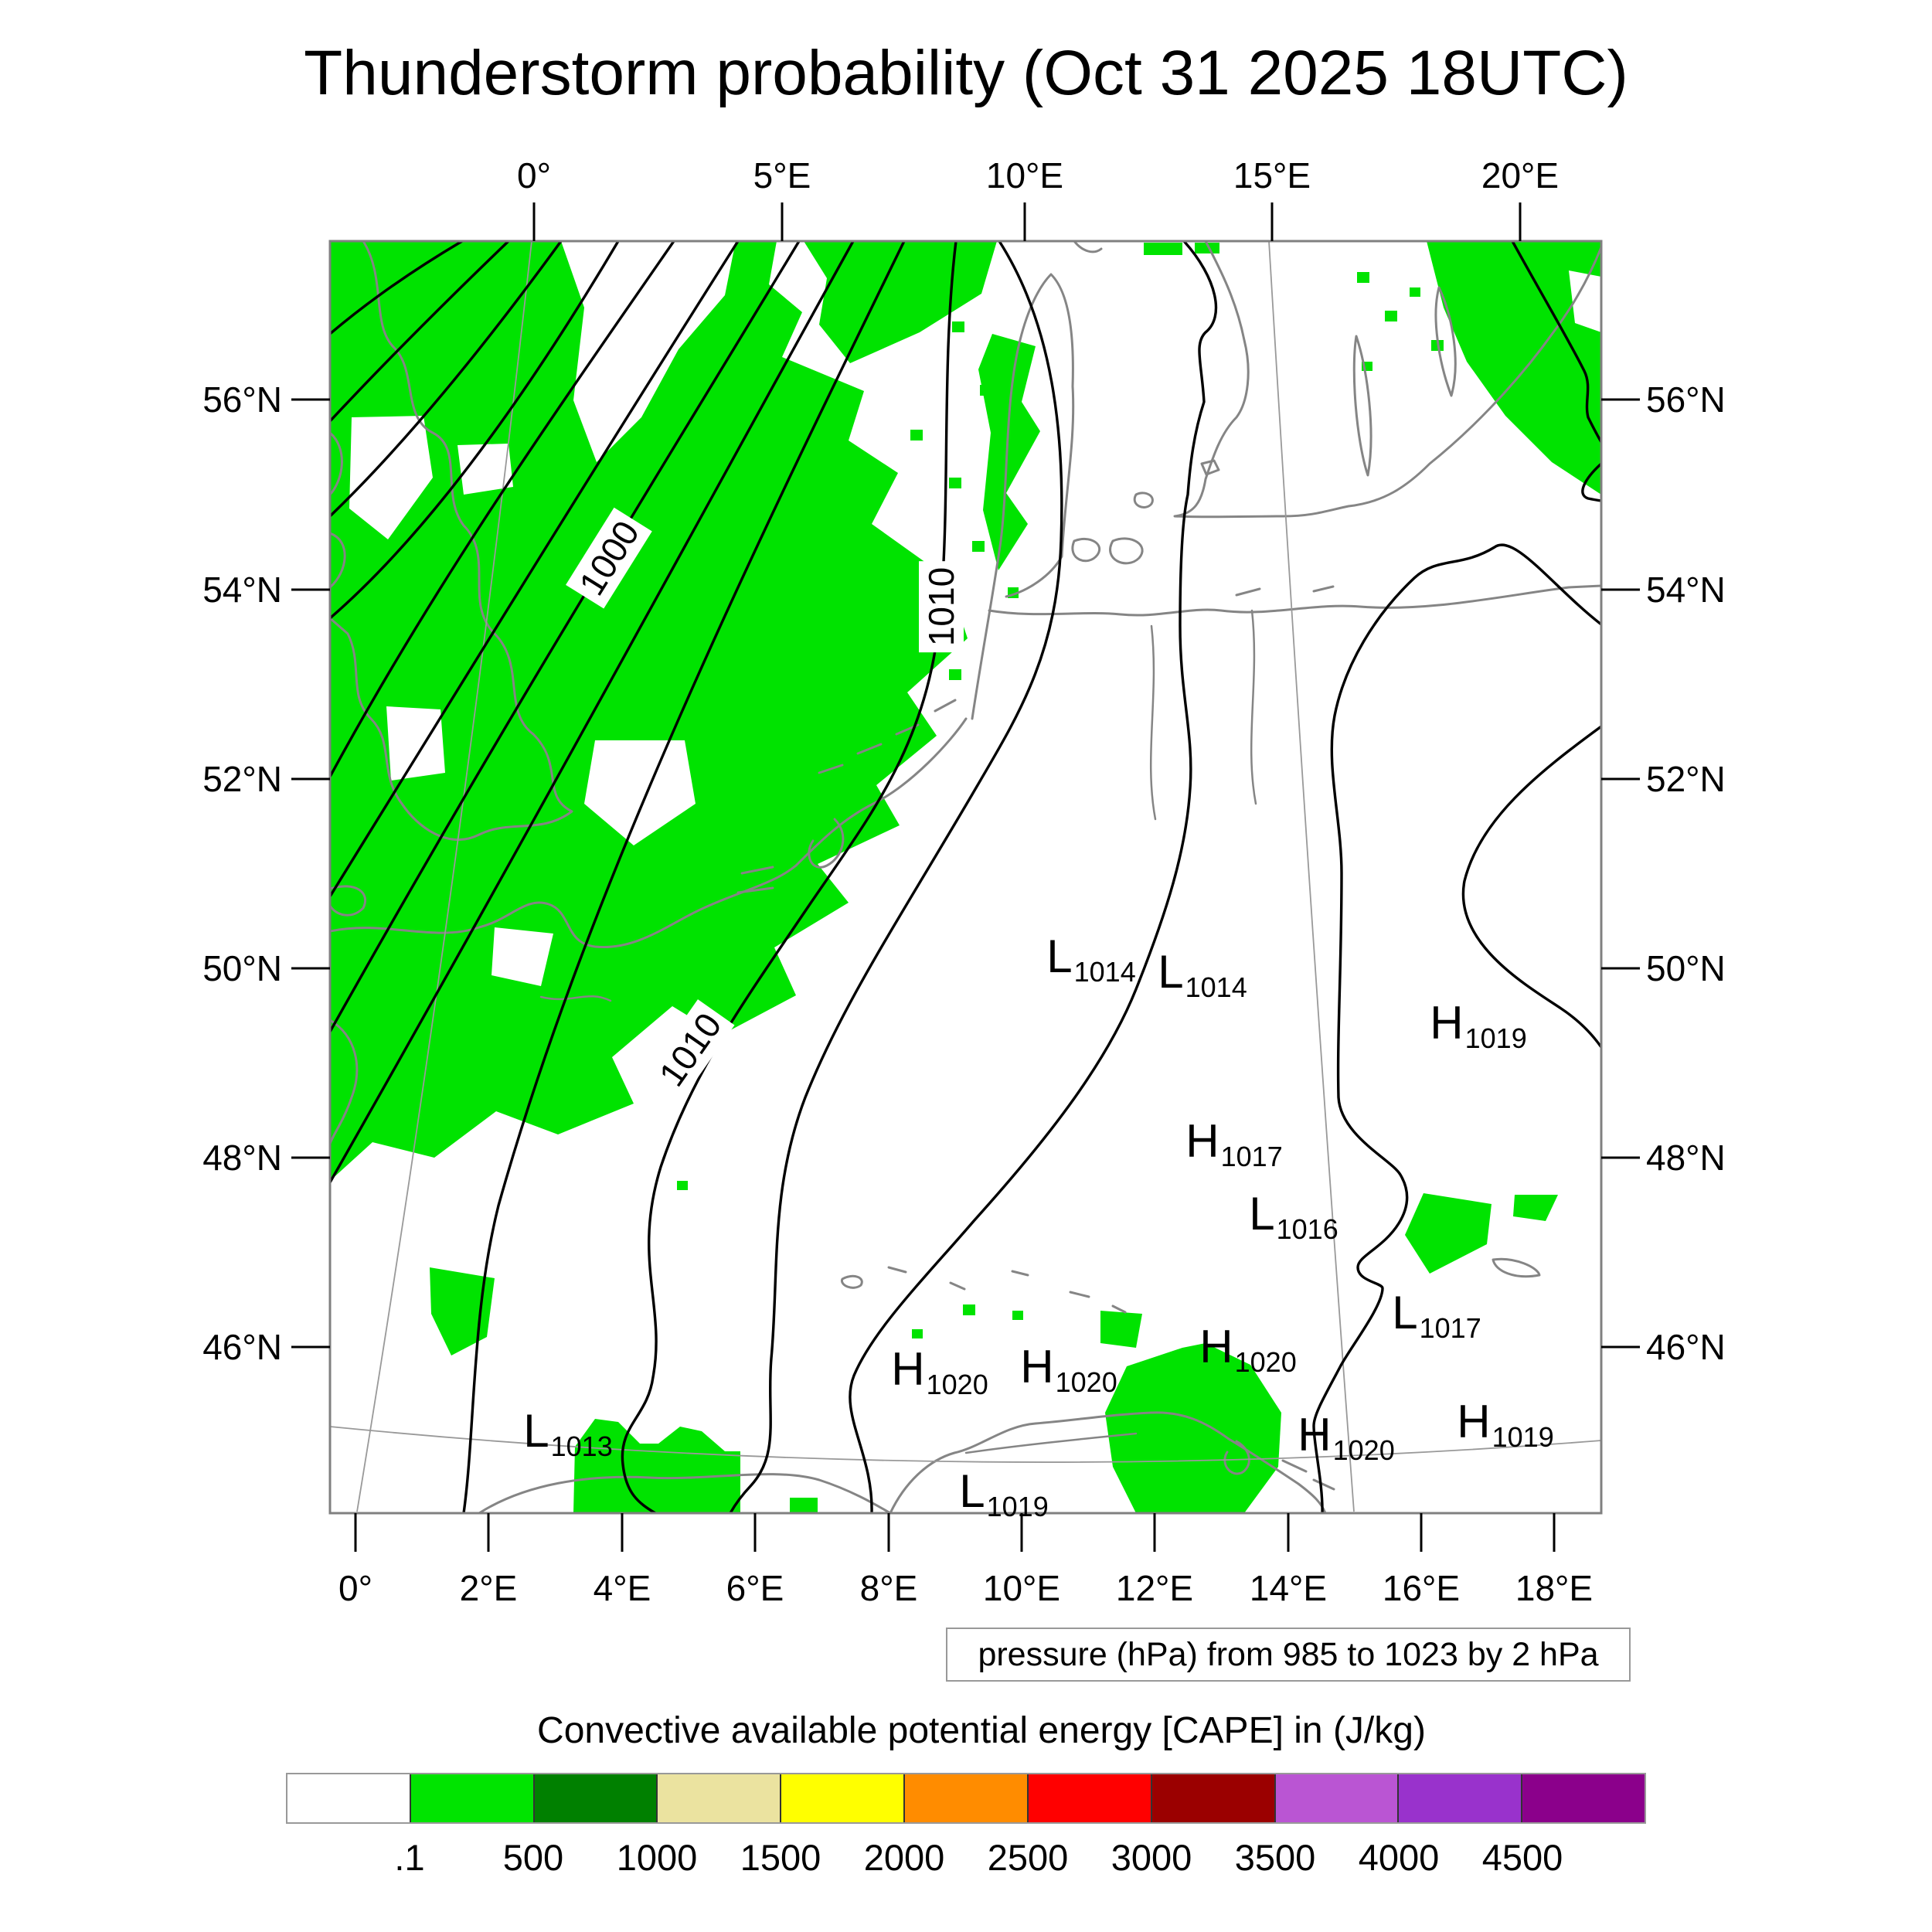 This screenshot has height=1932, width=1932. What do you see at coordinates (755, 1588) in the screenshot?
I see `bottom-axis-label-6e: 6°E` at bounding box center [755, 1588].